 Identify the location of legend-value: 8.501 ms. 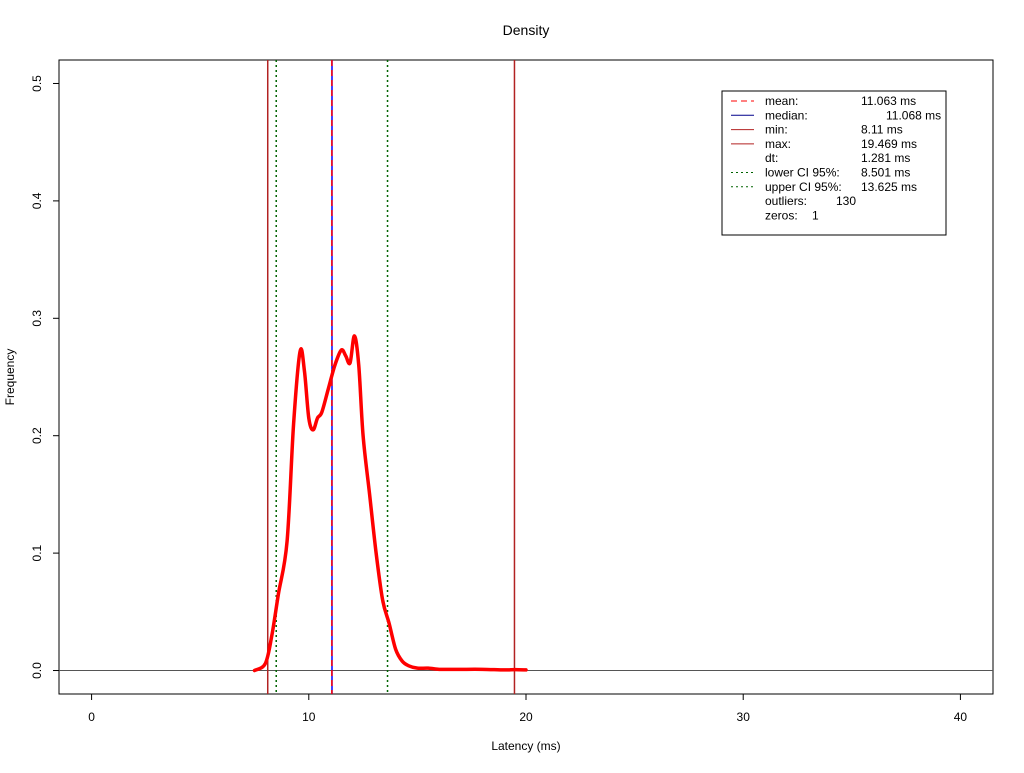
(885, 173).